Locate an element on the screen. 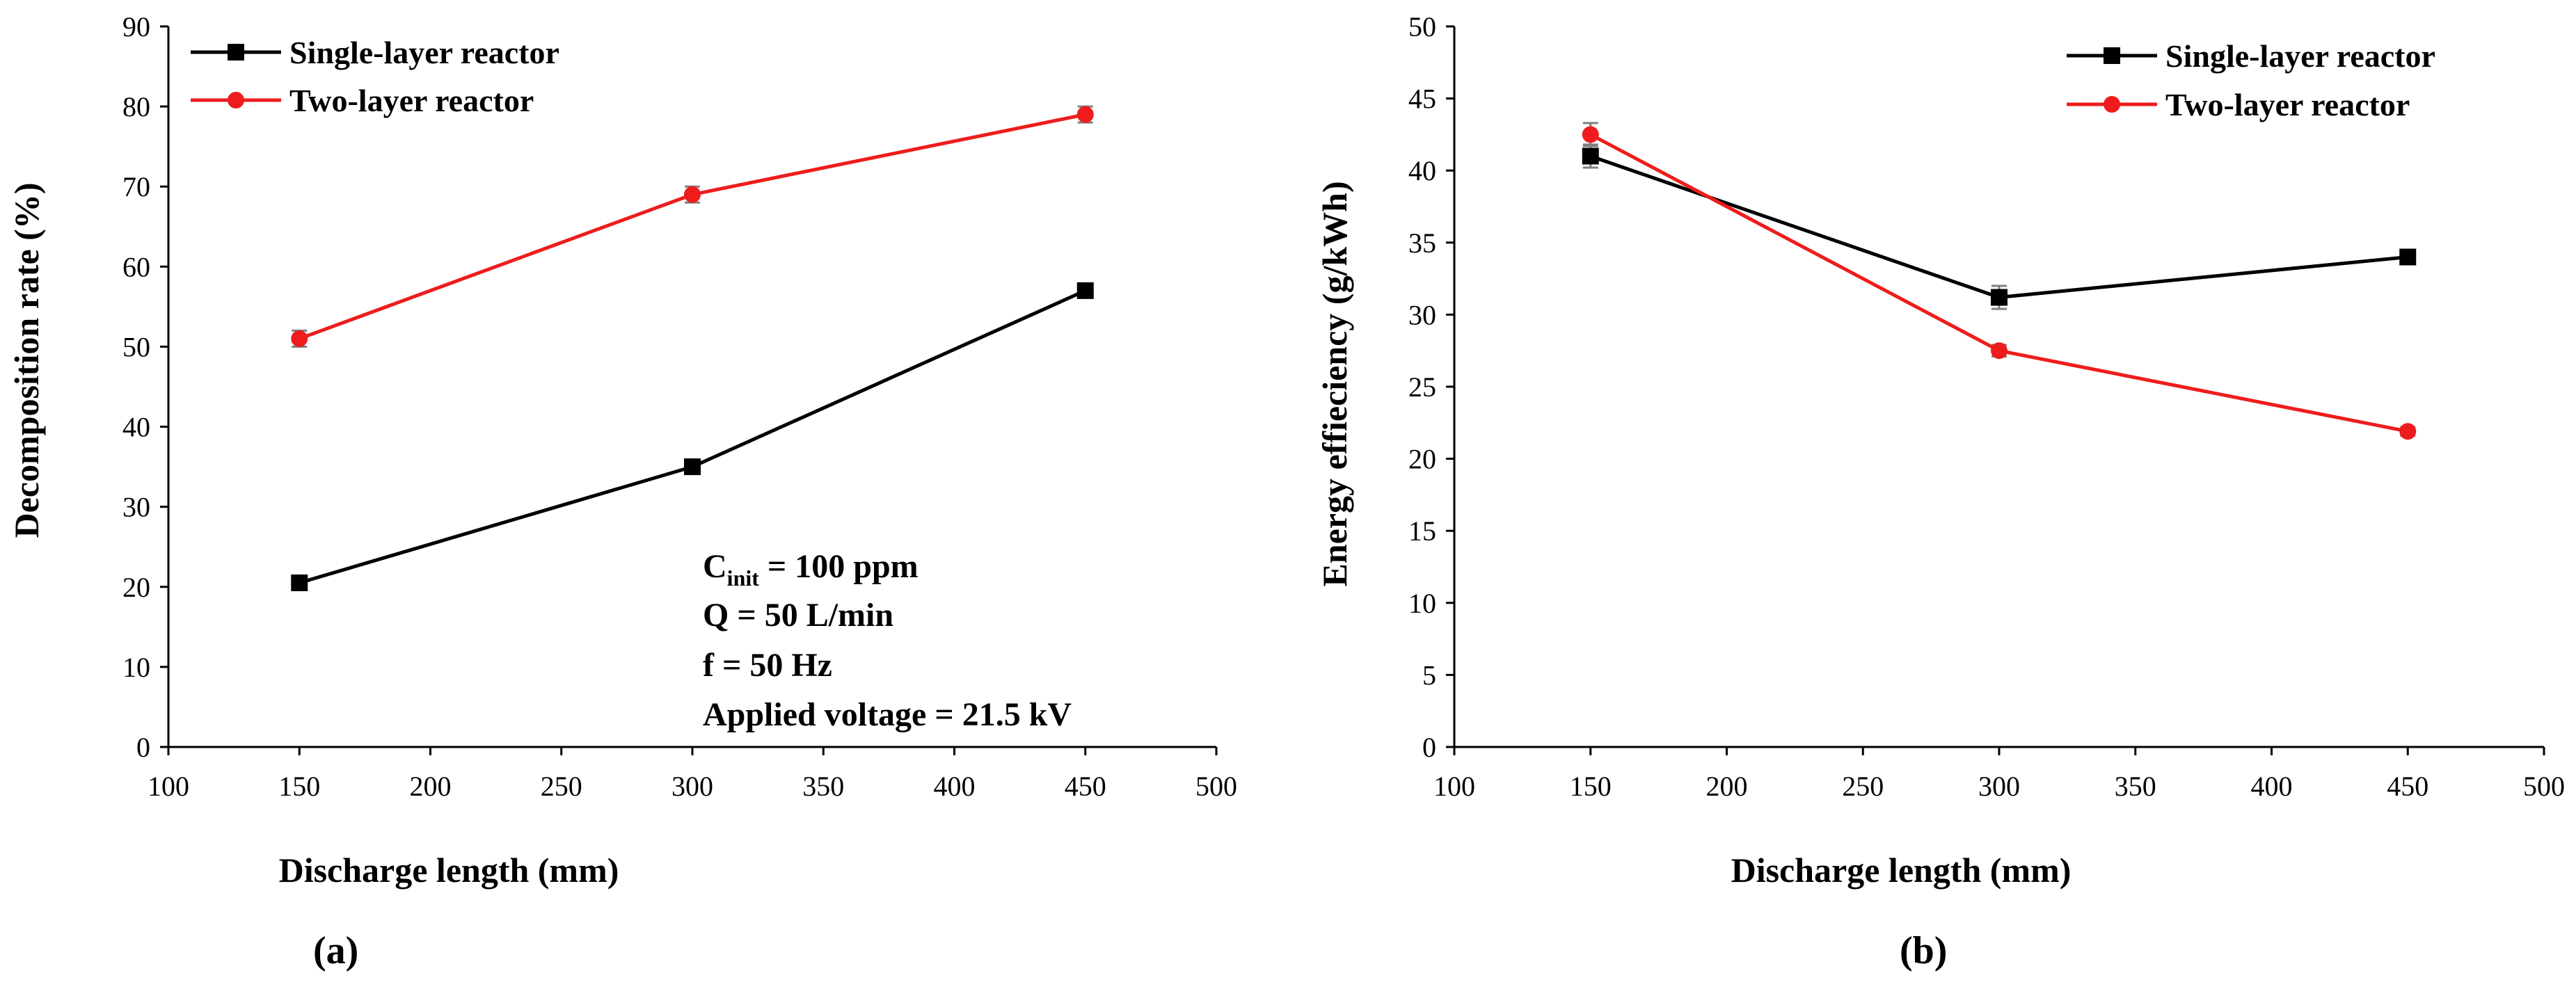 The width and height of the screenshot is (2576, 989). annotation-voltage: Applied voltage = 21.5 kV is located at coordinates (887, 715).